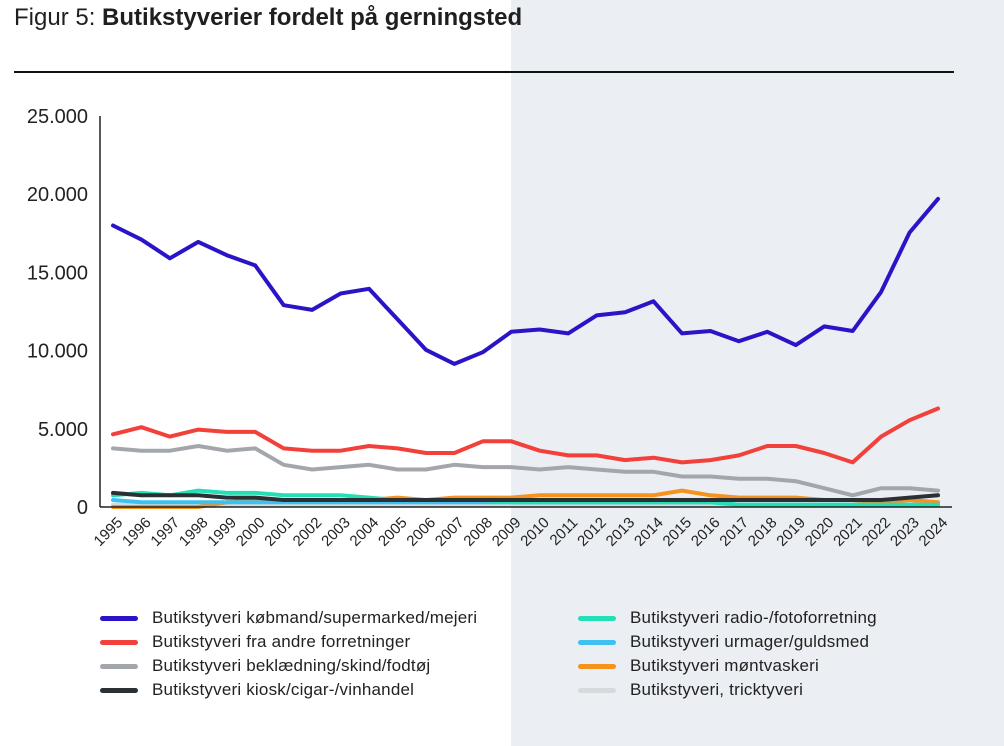 Image resolution: width=1004 pixels, height=746 pixels. I want to click on legend-label: Butikstyveri møntvaskeri, so click(725, 665).